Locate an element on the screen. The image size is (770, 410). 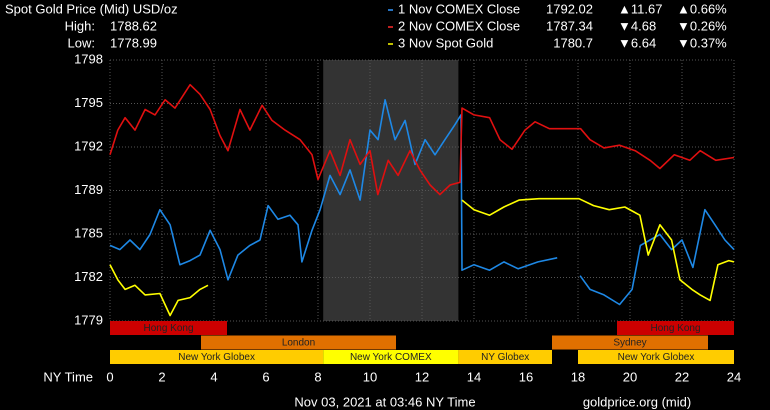
footer: Nov 03, 2021 at 03:46 NY Time is located at coordinates (384, 401).